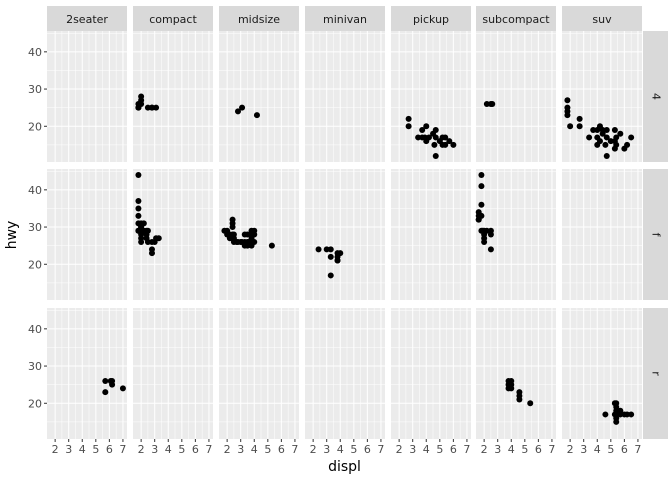 This screenshot has height=484, width=672. What do you see at coordinates (35, 403) in the screenshot?
I see `y-tick-label: 20` at bounding box center [35, 403].